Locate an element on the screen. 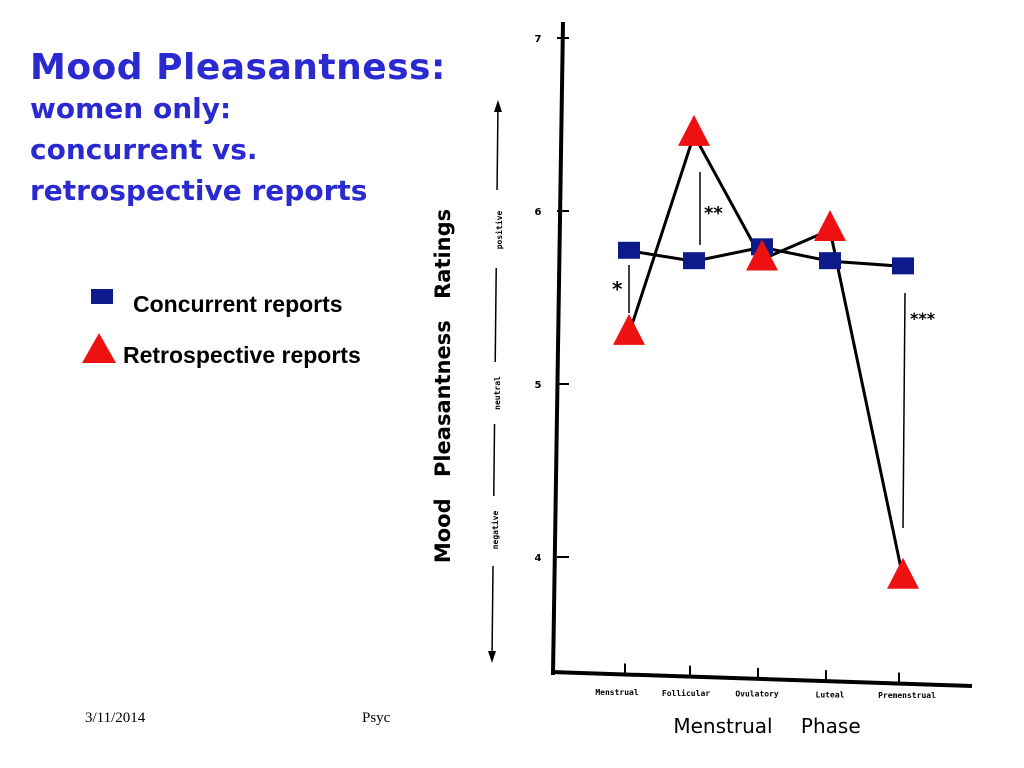 The image size is (1024, 768). legend-retrospective-marker is located at coordinates (99, 348).